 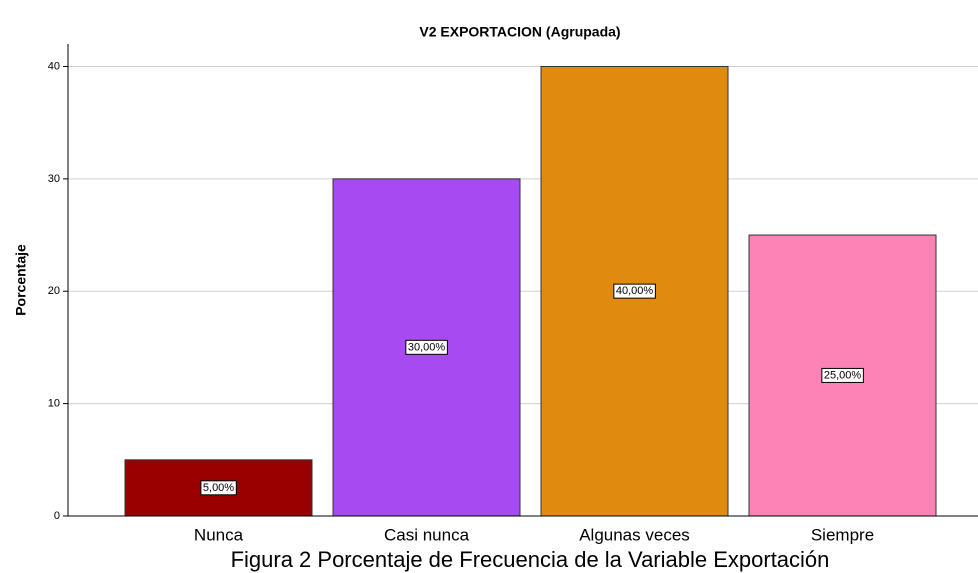 I want to click on y-tick-label: 10, so click(x=54, y=404).